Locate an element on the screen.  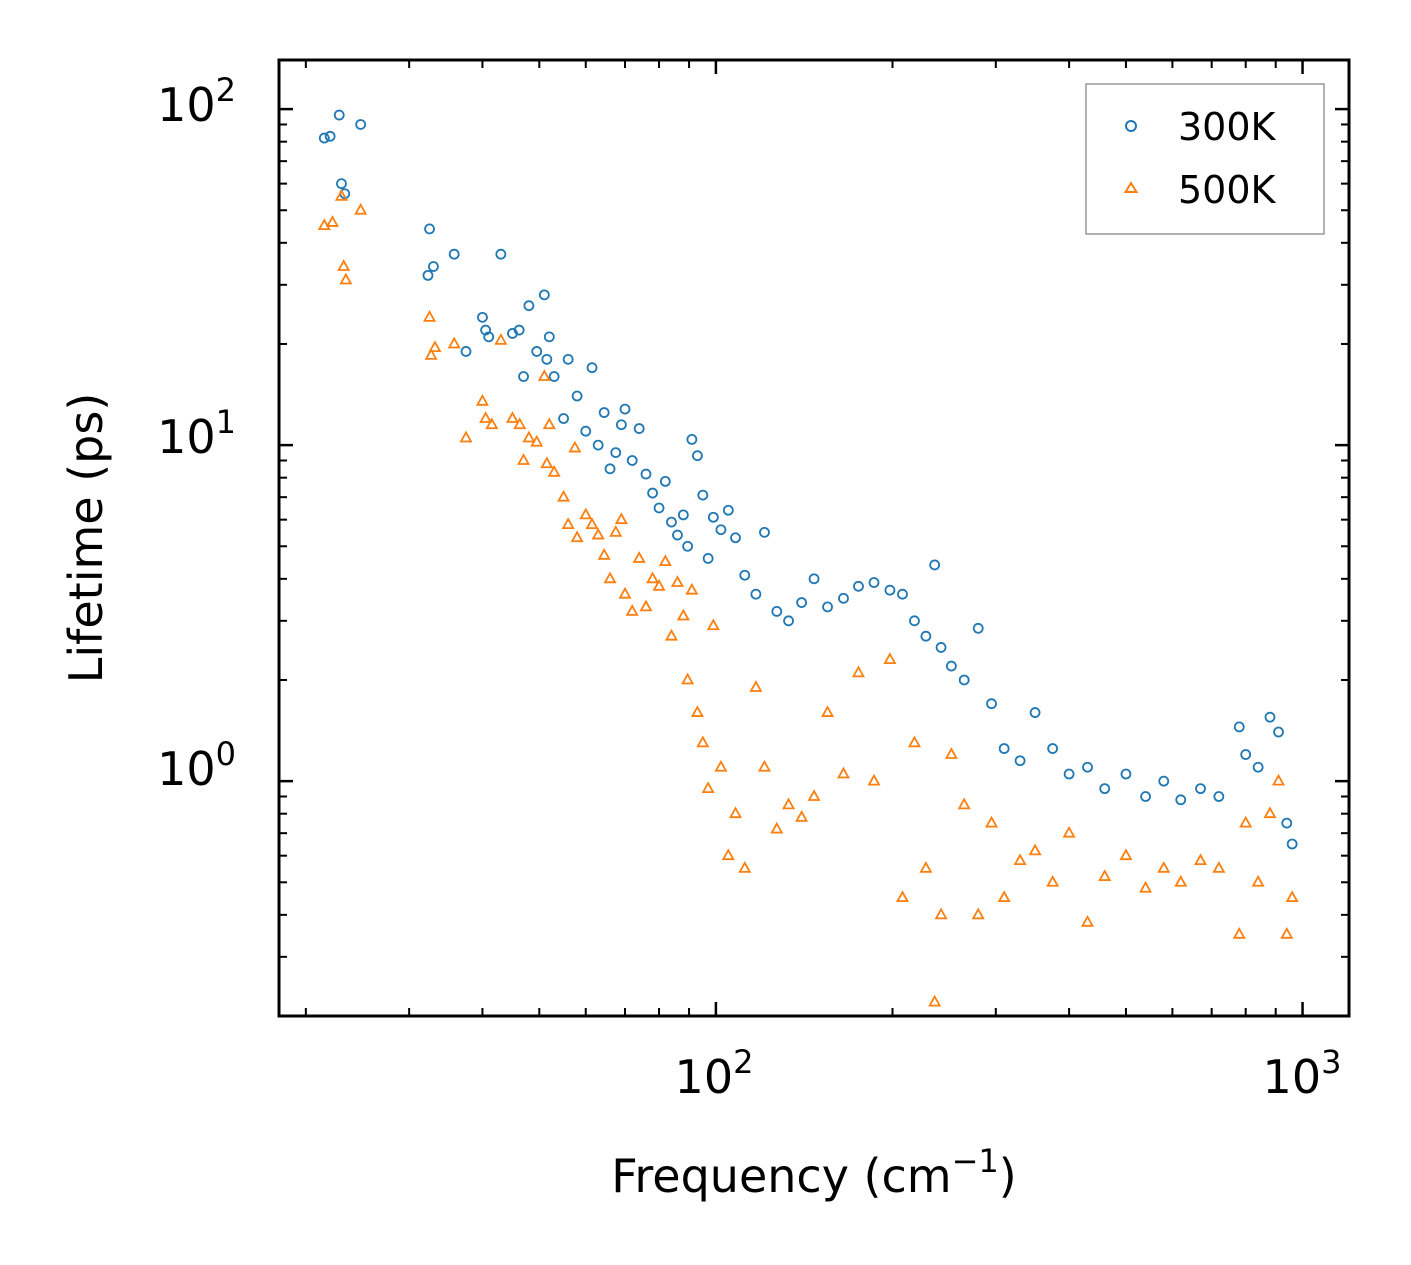
y-tick-label: 10¹ is located at coordinates (196, 433).